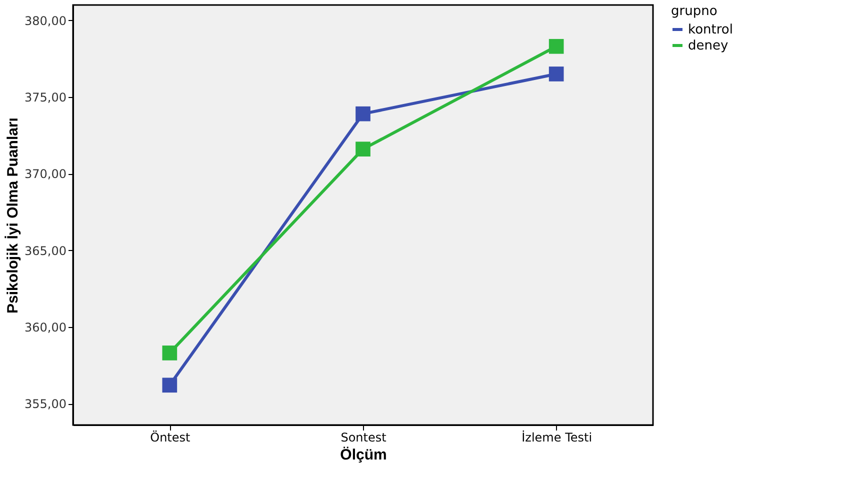  I want to click on x-tick-label: Sontest, so click(363, 437).